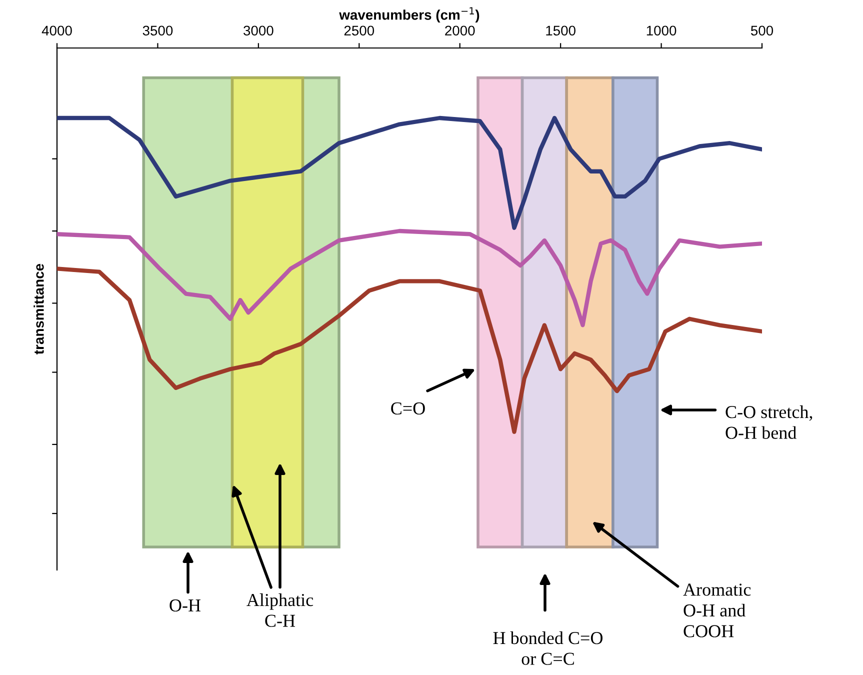  I want to click on text: Aliphatic C-H, so click(280, 610).